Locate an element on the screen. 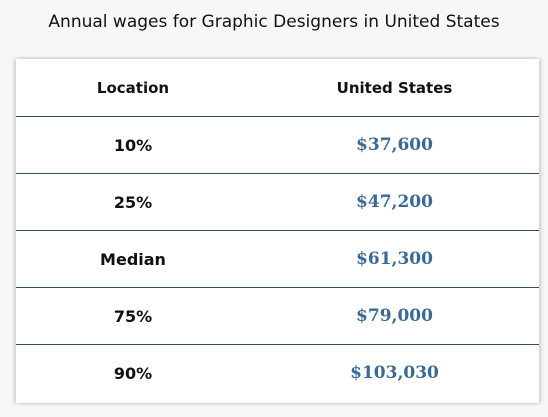 This screenshot has height=417, width=548. table-row: Median $61,300 is located at coordinates (277, 259).